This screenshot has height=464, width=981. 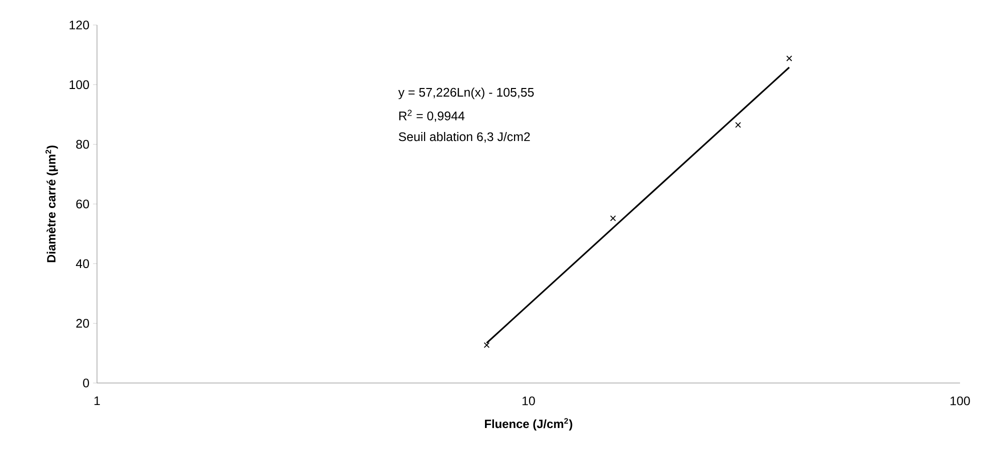 I want to click on y-tick-label: 120, so click(x=80, y=25).